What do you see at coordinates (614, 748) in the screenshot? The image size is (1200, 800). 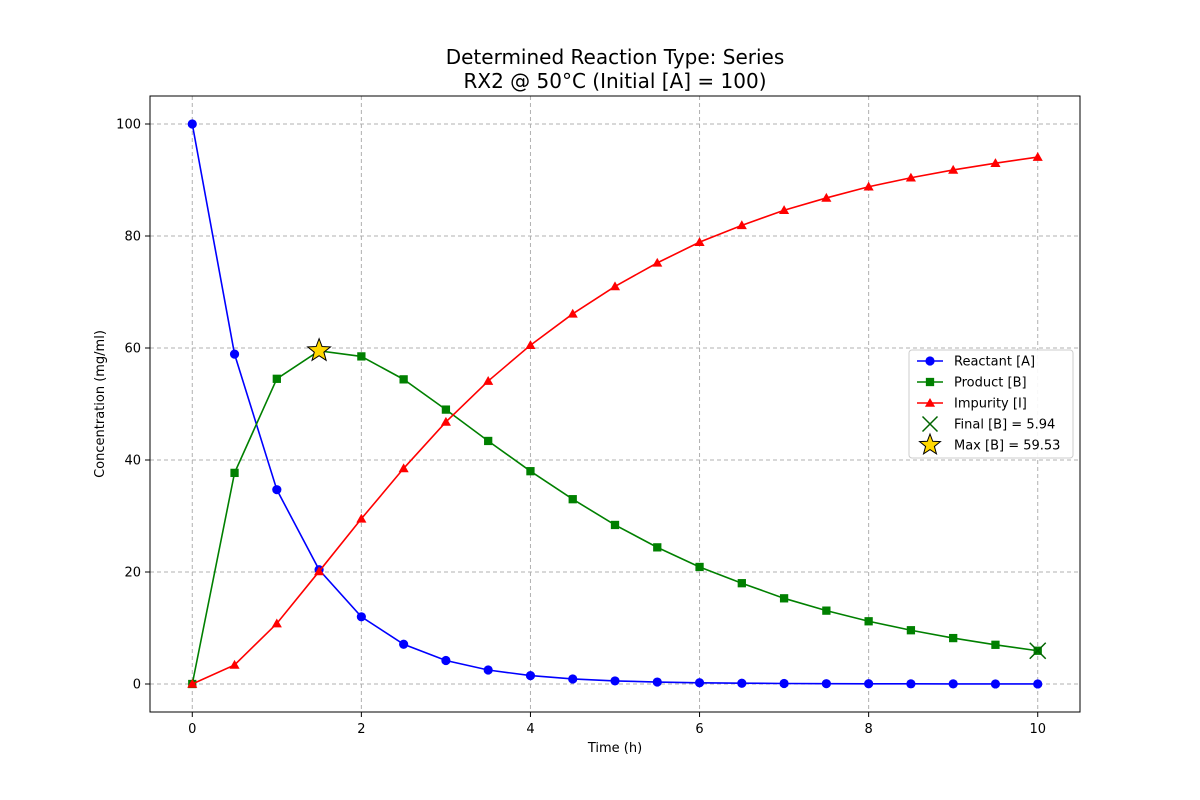 I see `x-axis-label: Time (h)` at bounding box center [614, 748].